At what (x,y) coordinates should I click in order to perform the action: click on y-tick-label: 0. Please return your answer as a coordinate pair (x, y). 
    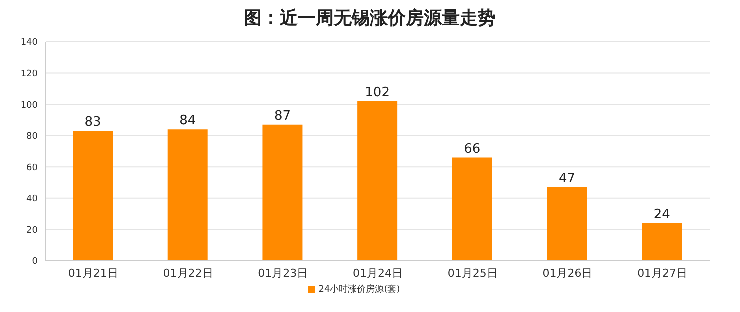
    Looking at the image, I should click on (35, 262).